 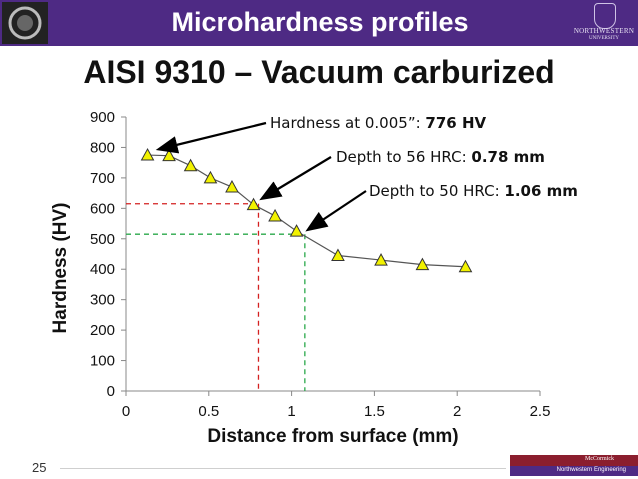 I want to click on footer-brand-top: McCormick, so click(x=574, y=460).